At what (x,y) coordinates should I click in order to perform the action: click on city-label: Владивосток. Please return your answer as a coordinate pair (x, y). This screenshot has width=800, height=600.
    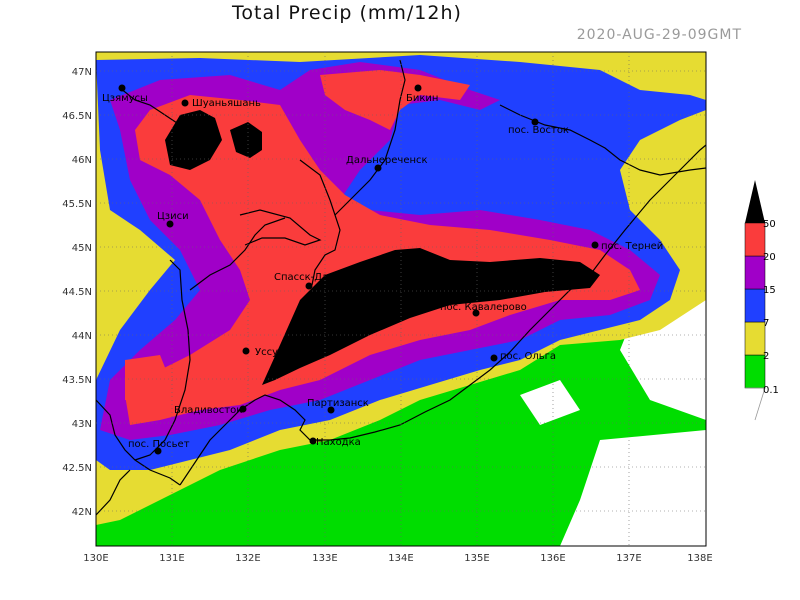
    Looking at the image, I should click on (208, 410).